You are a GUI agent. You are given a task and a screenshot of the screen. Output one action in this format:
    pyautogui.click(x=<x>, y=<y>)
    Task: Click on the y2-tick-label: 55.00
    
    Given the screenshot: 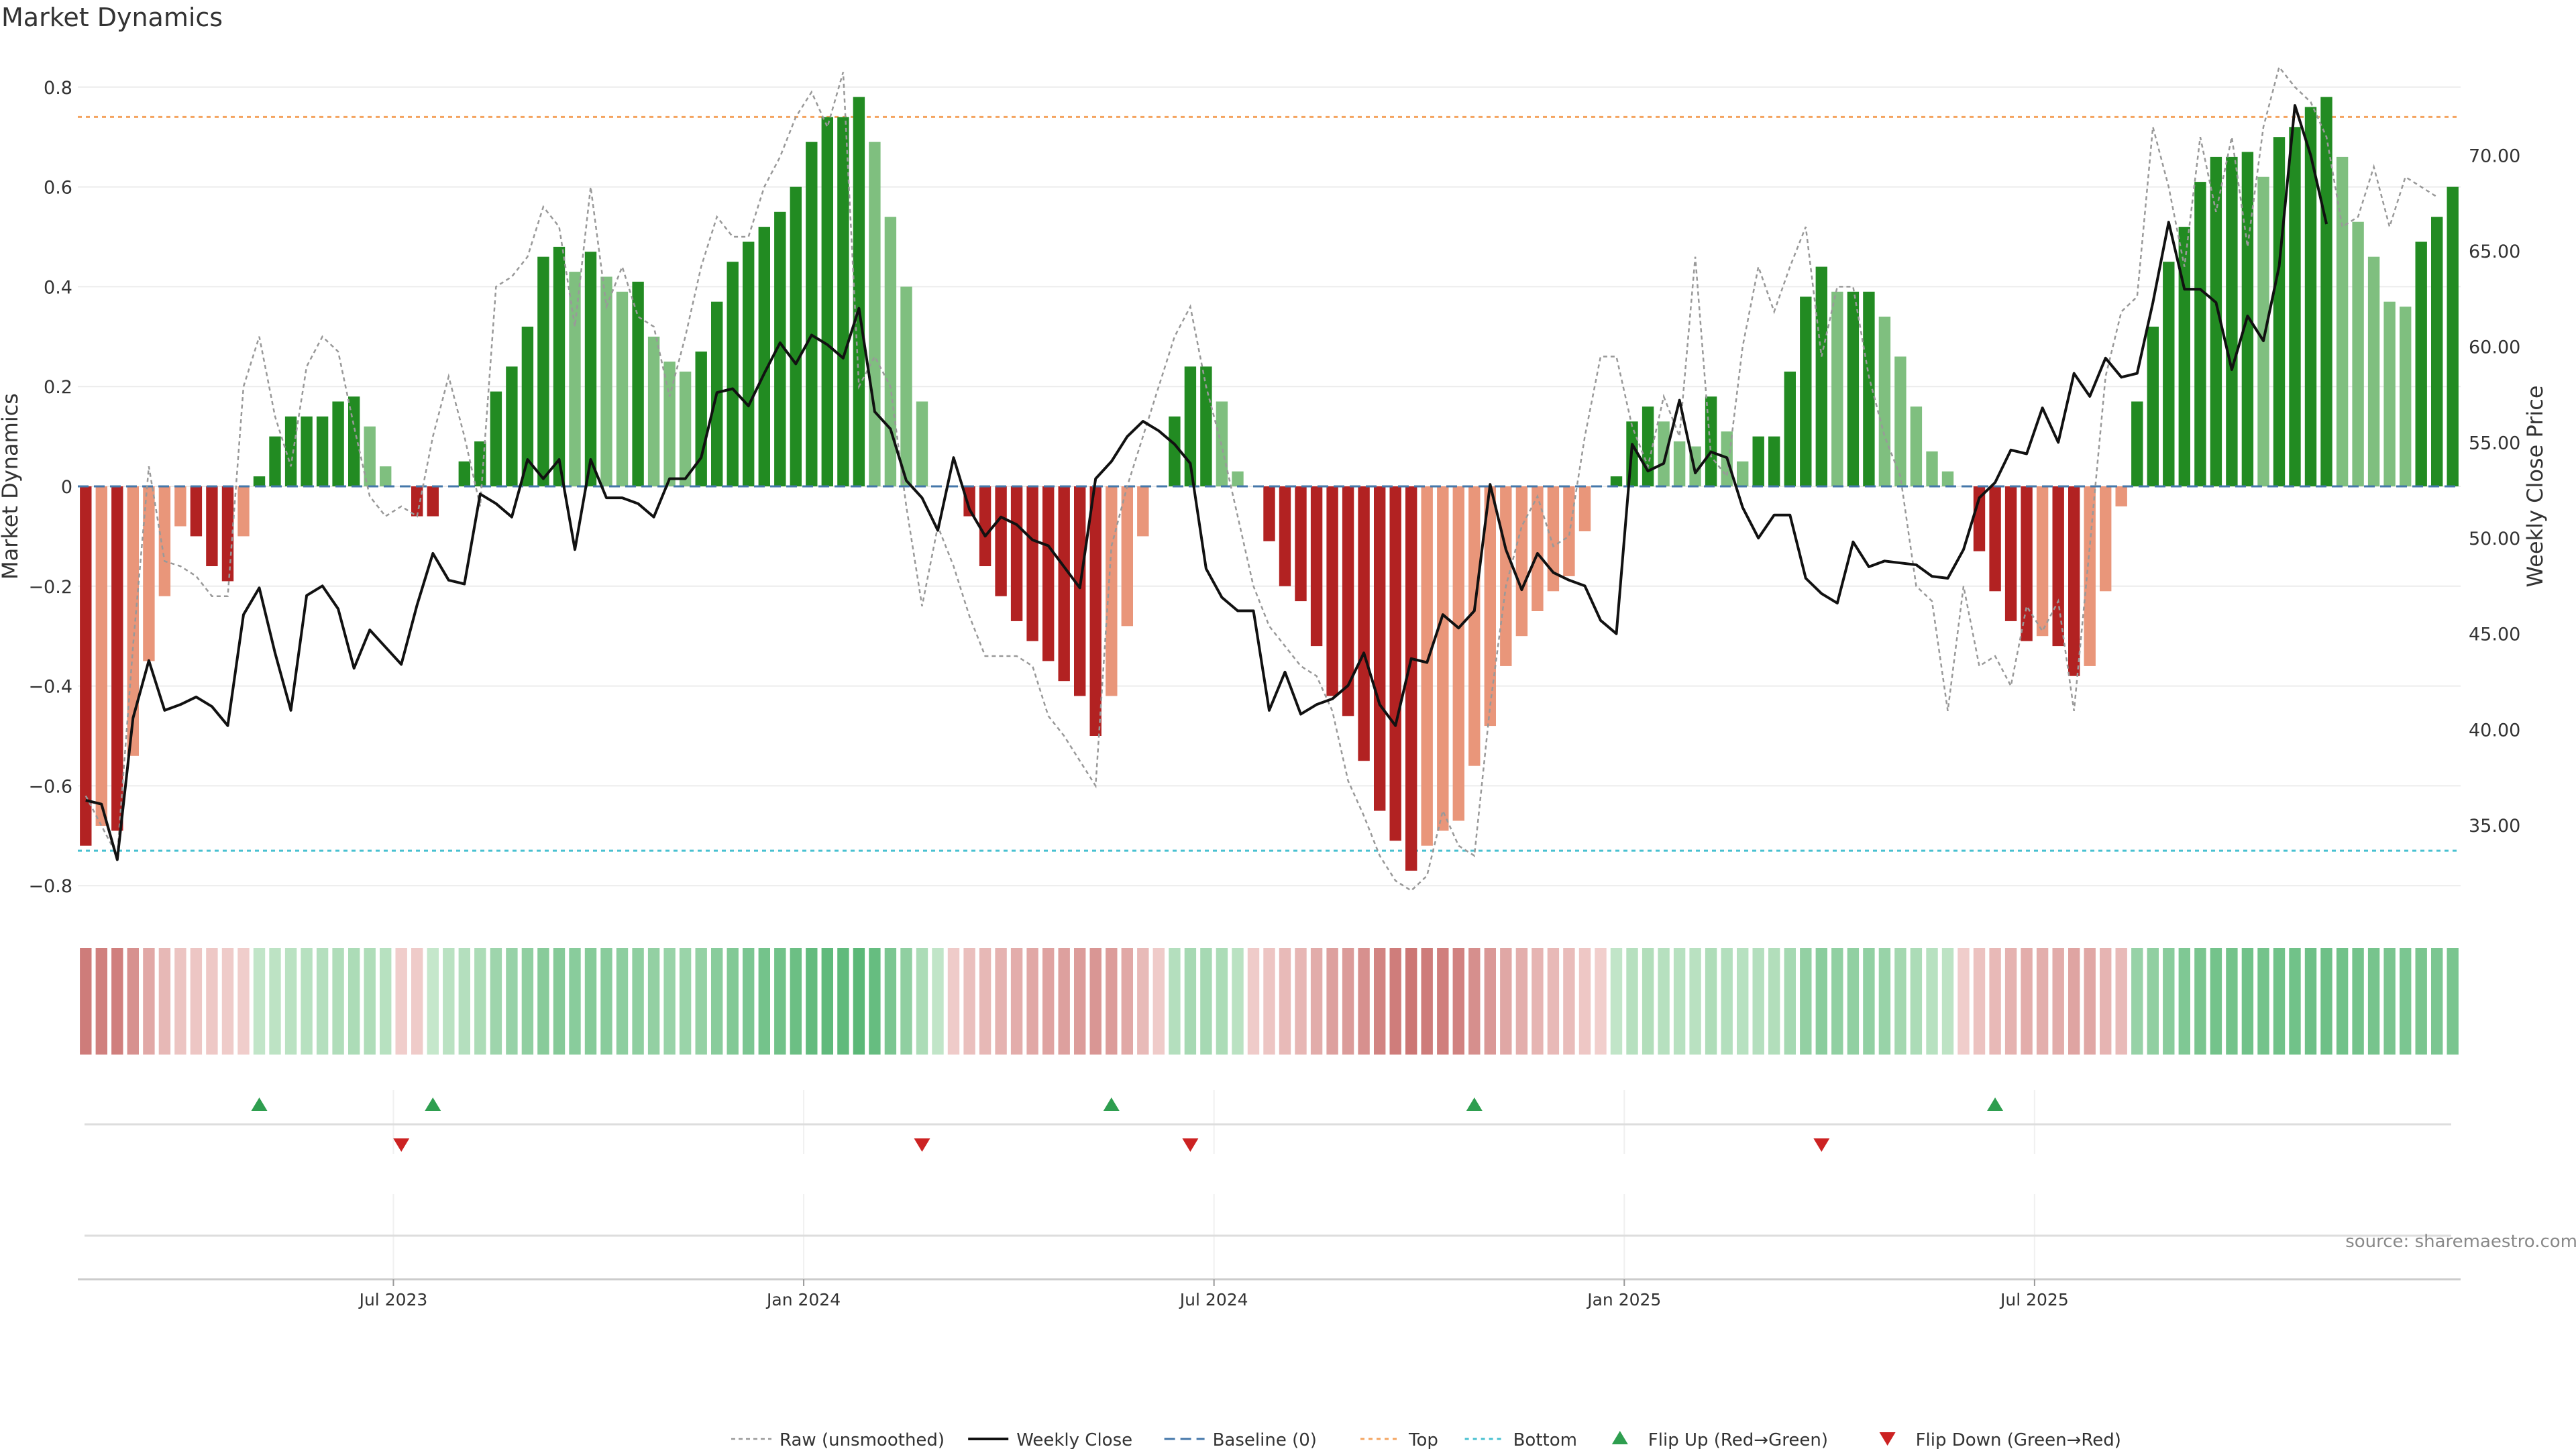 What is the action you would take?
    pyautogui.click(x=2494, y=443)
    